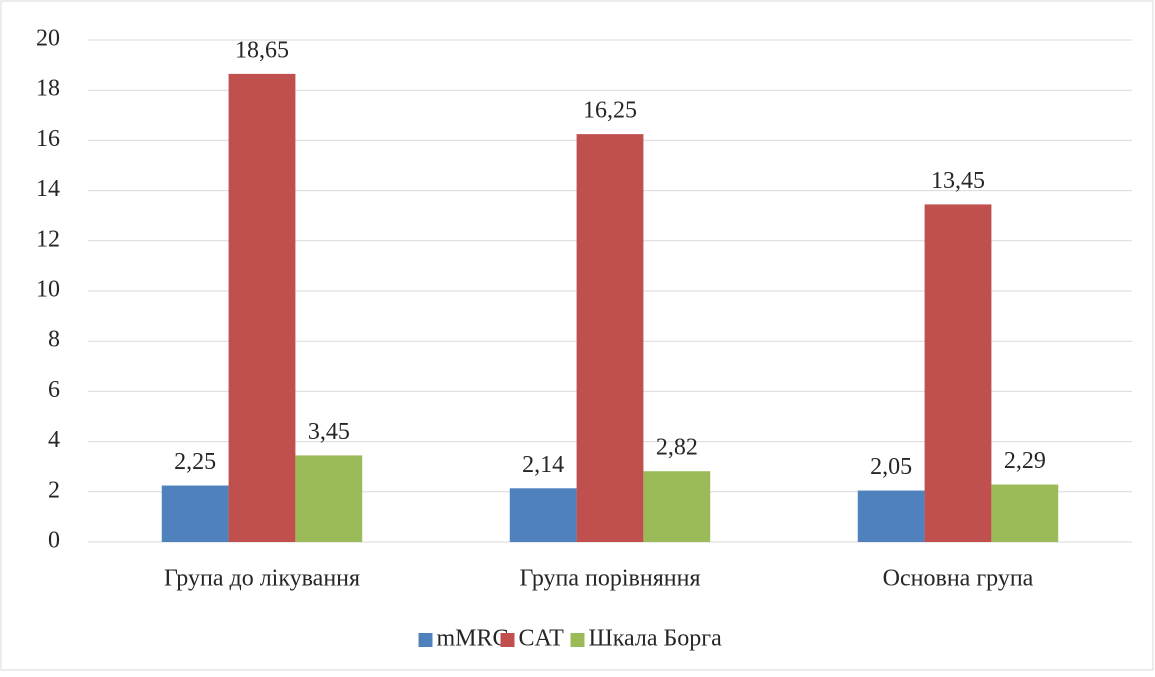 The width and height of the screenshot is (1155, 677). What do you see at coordinates (958, 579) in the screenshot?
I see `x-tick-label: Основна група` at bounding box center [958, 579].